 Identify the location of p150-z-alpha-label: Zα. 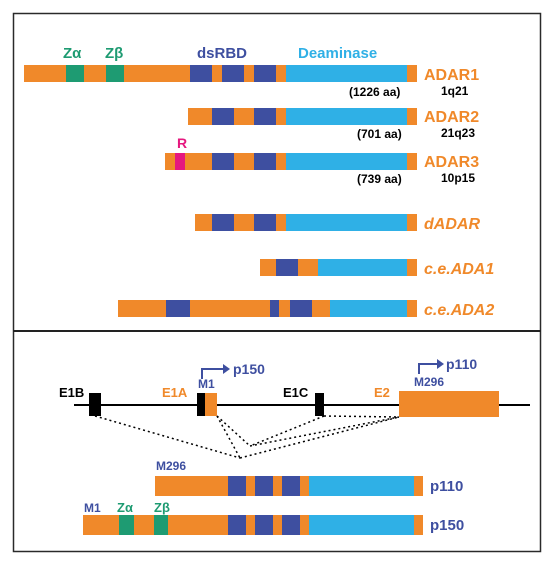
(125, 507).